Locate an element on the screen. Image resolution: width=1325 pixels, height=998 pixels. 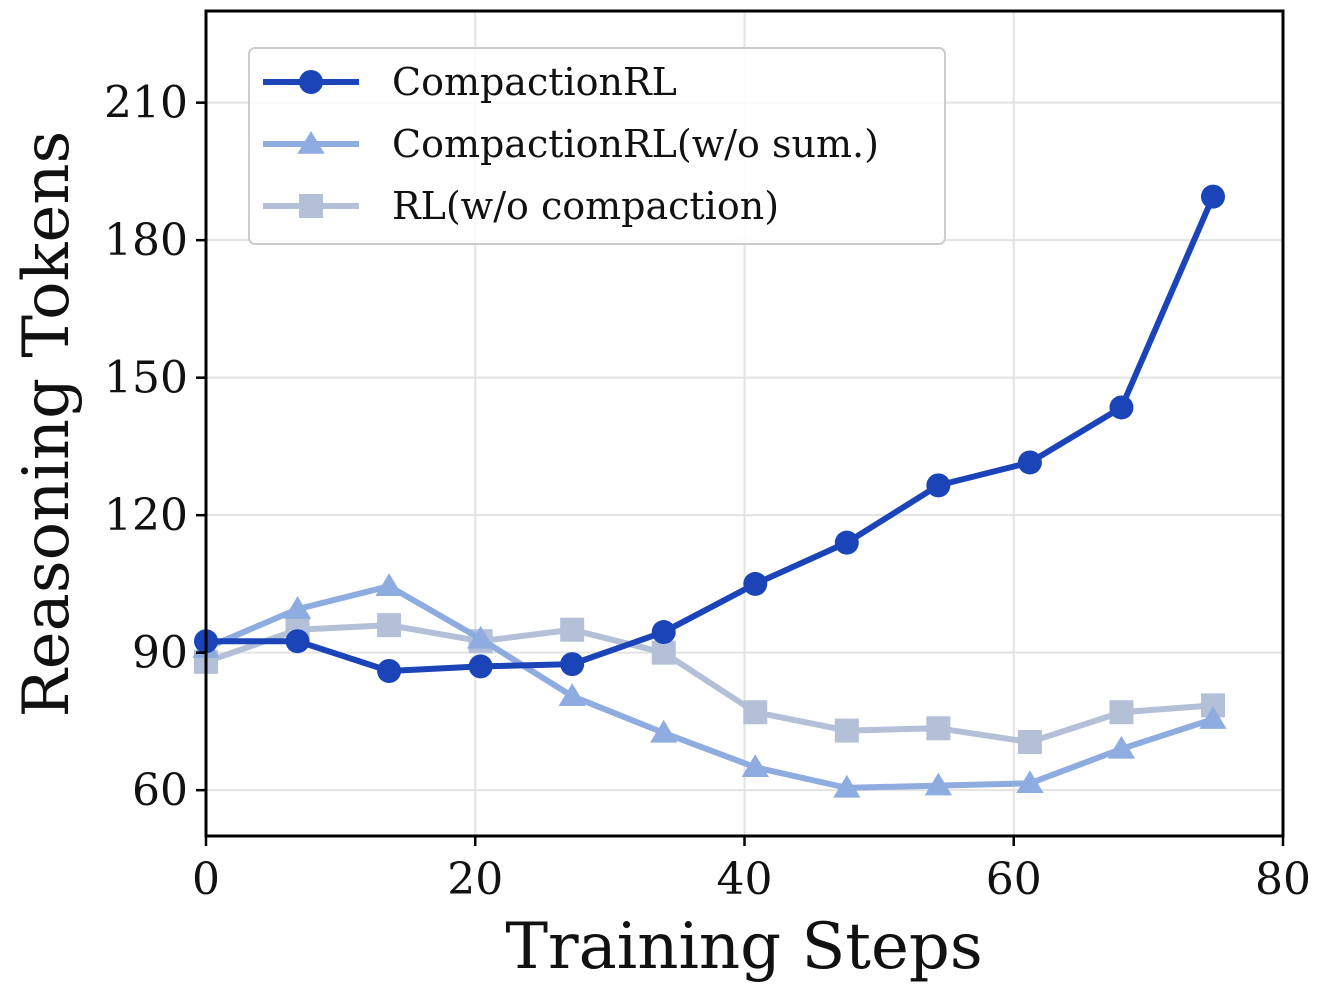
legend-label: CompactionRL is located at coordinates (534, 82).